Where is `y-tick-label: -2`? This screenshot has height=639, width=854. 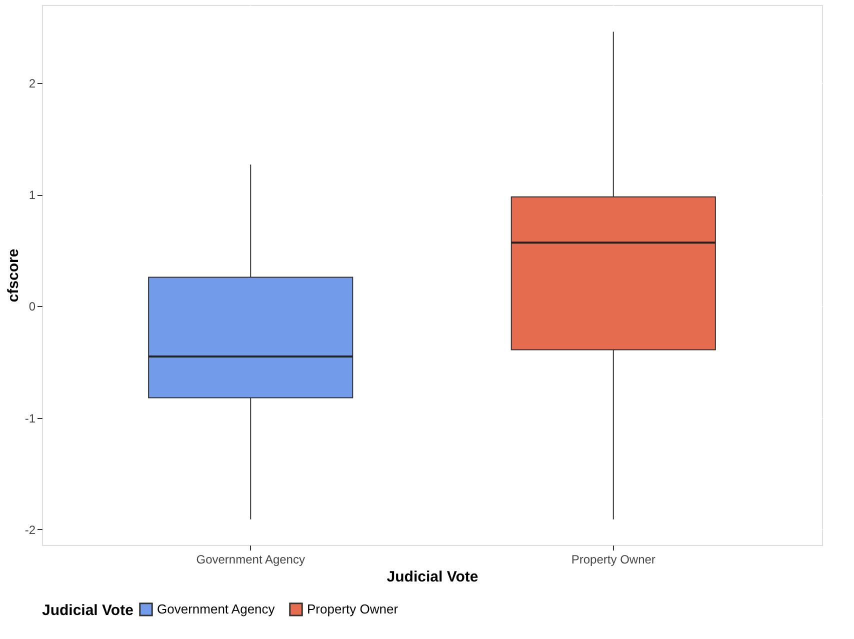 y-tick-label: -2 is located at coordinates (30, 529).